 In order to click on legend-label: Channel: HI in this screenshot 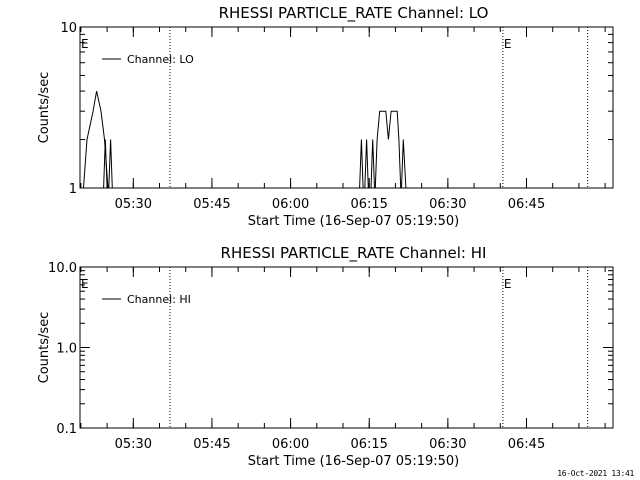, I will do `click(159, 299)`.